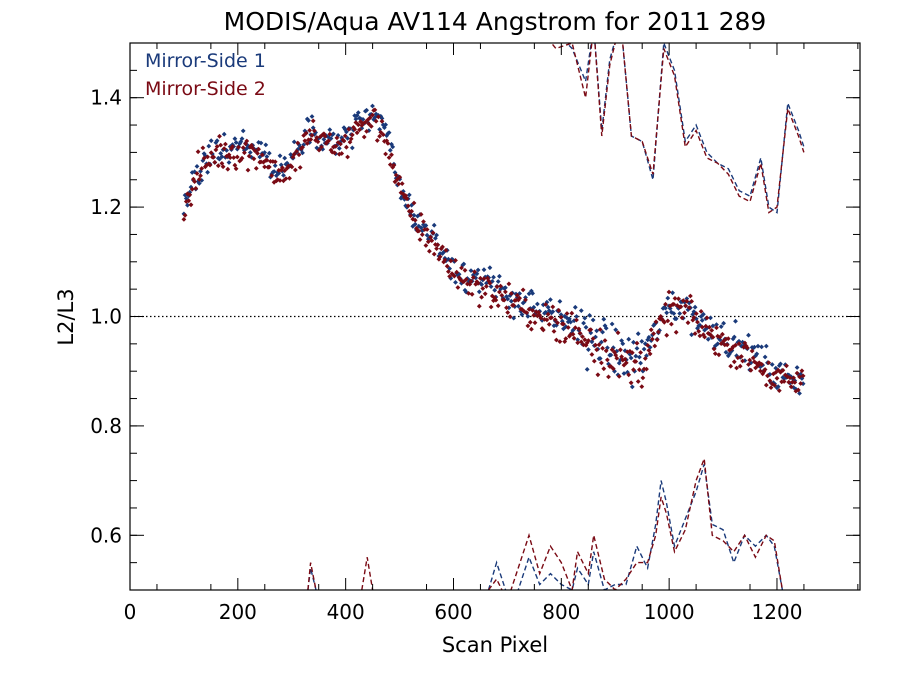 This screenshot has height=675, width=900. I want to click on x-tick-label: 400, so click(346, 612).